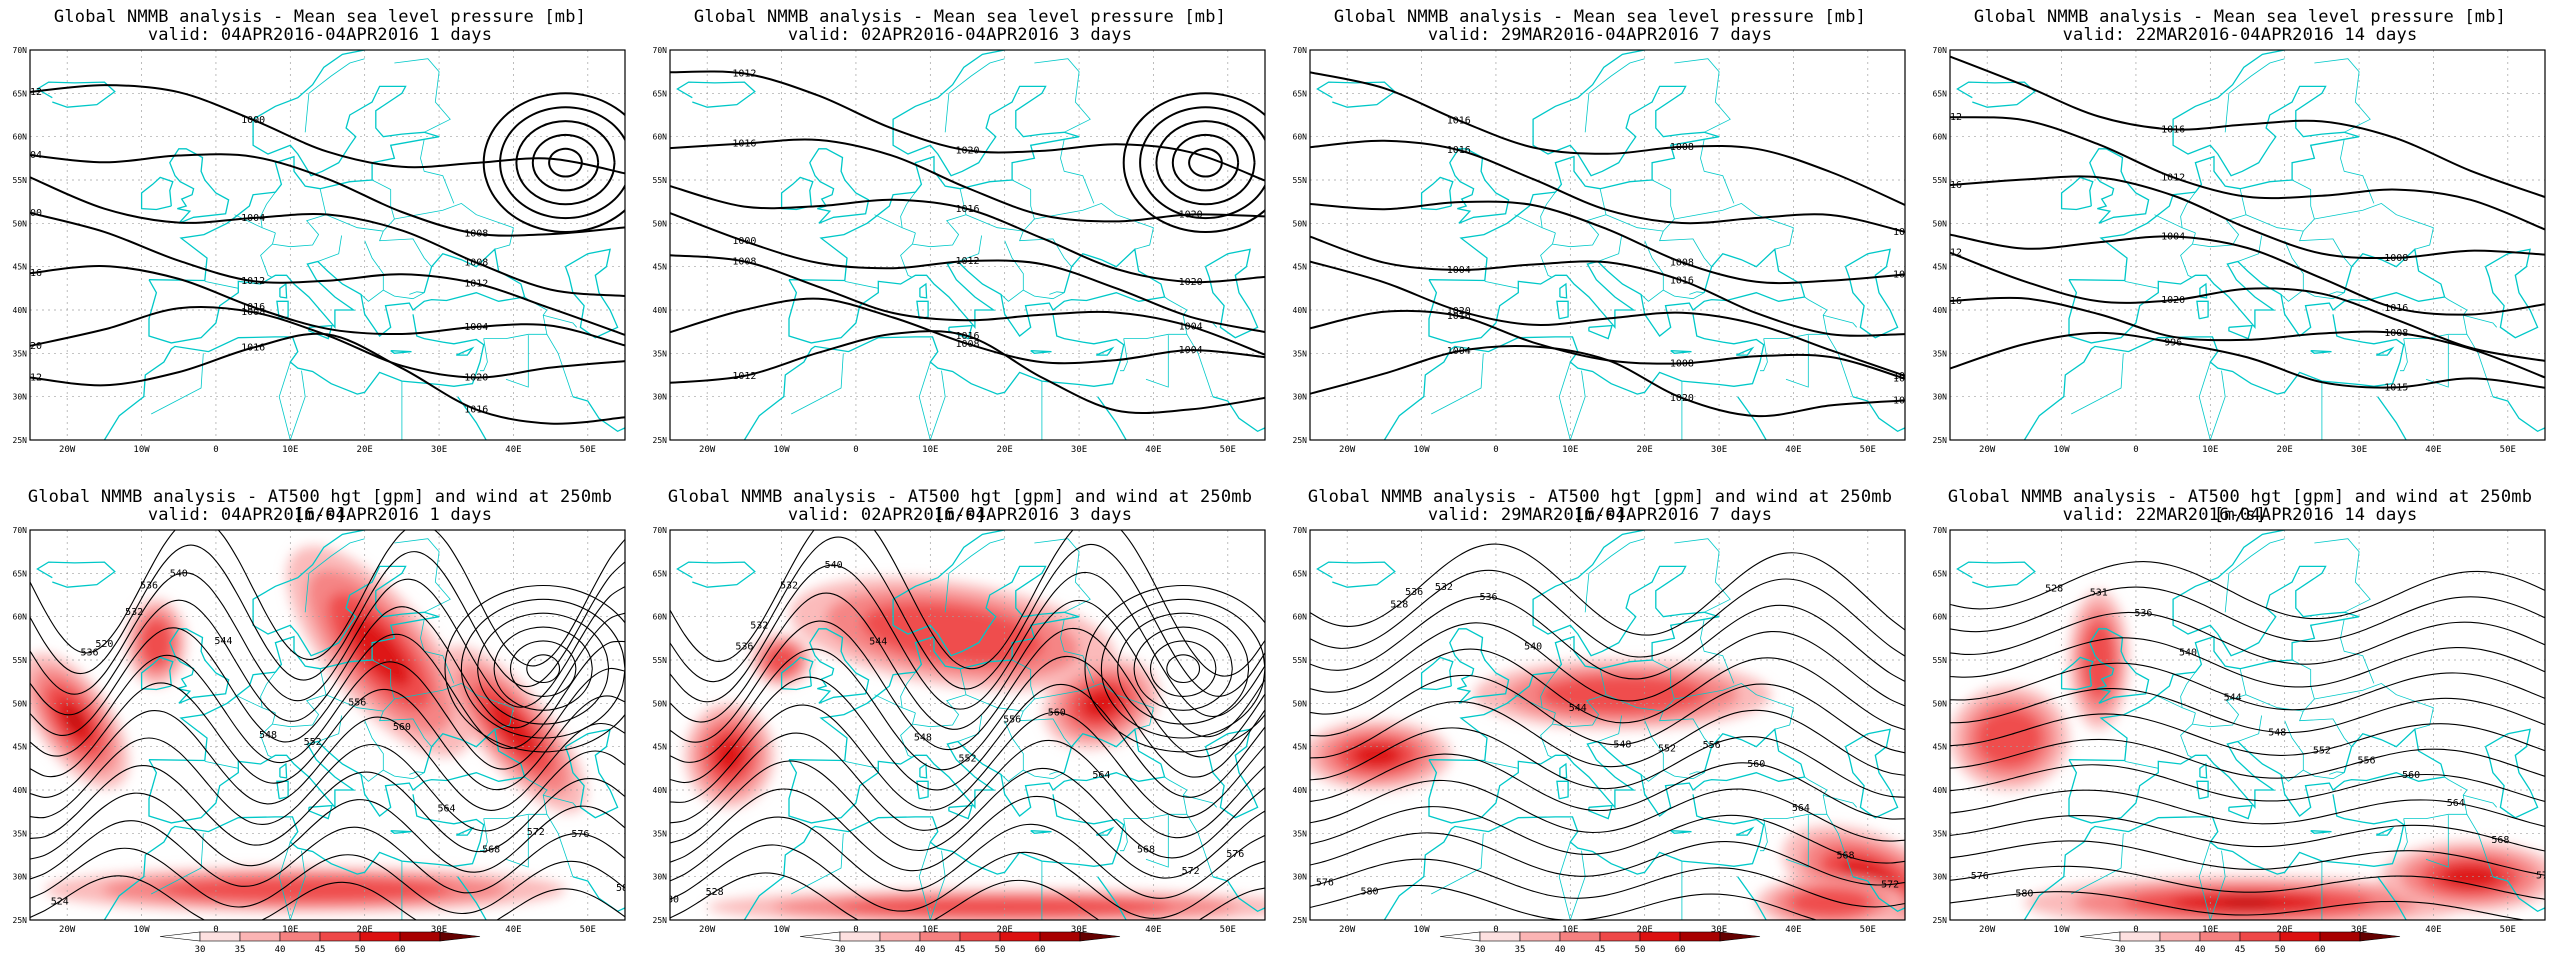 Image resolution: width=2560 pixels, height=960 pixels. Describe the element at coordinates (840, 950) in the screenshot. I see `colorbar-tick-label: 30` at that location.